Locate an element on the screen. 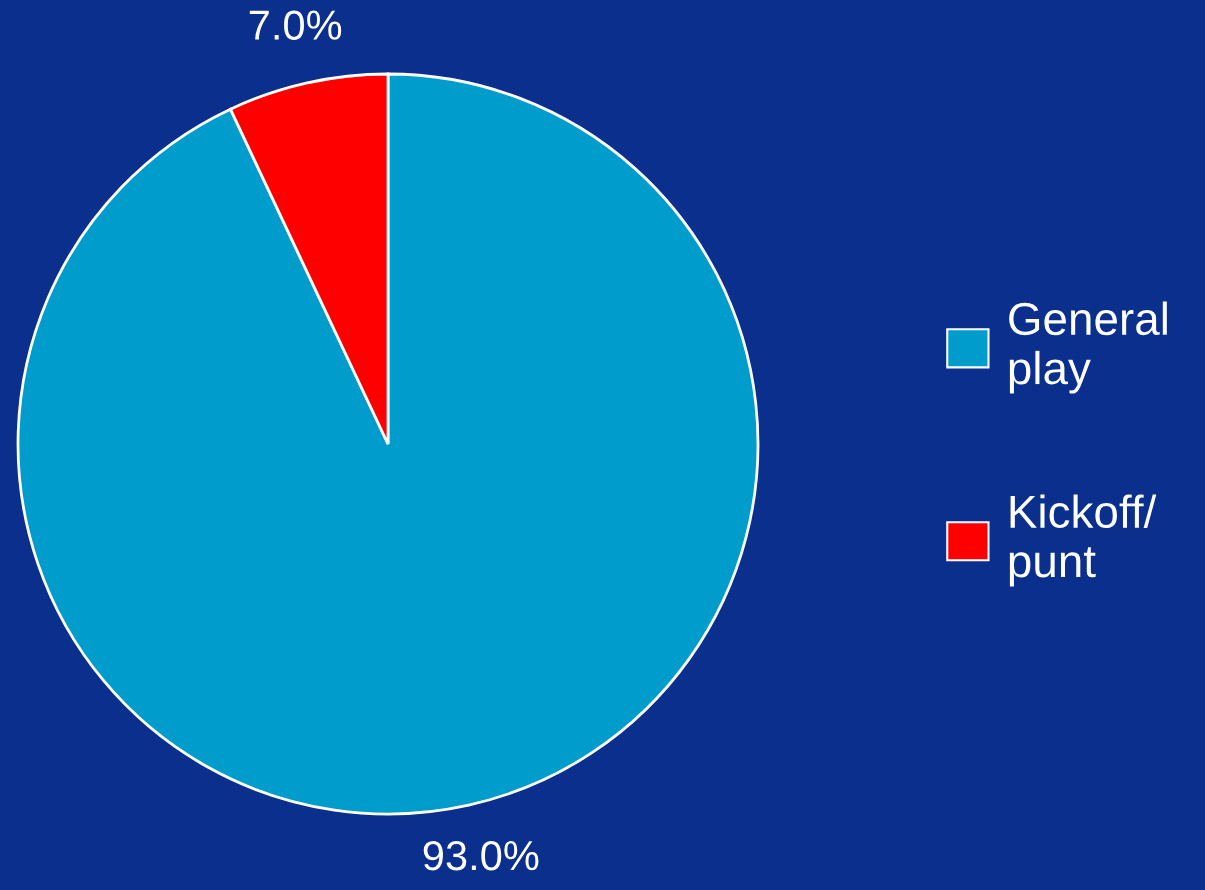 The height and width of the screenshot is (890, 1205). data-label: 7.0% is located at coordinates (295, 25).